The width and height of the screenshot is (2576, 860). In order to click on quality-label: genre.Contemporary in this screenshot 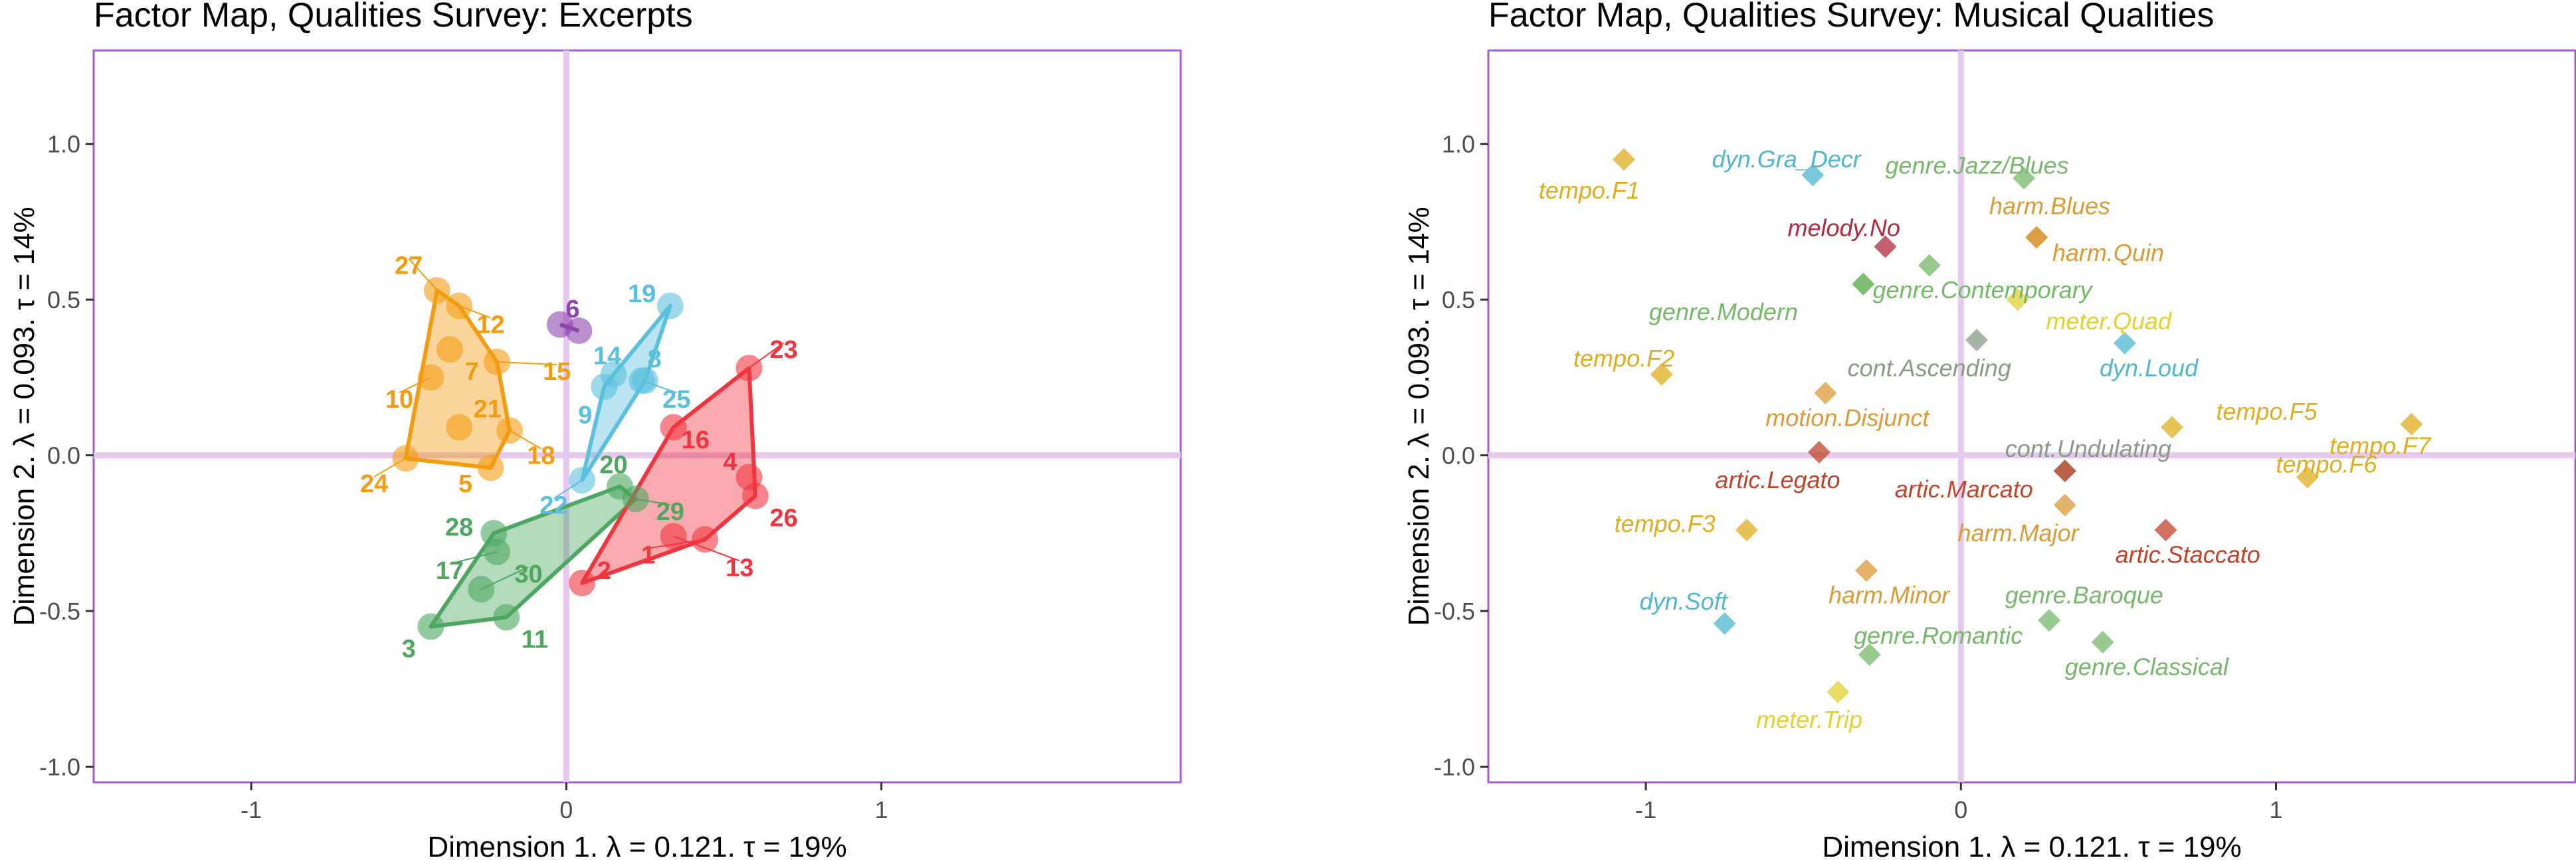, I will do `click(1984, 289)`.